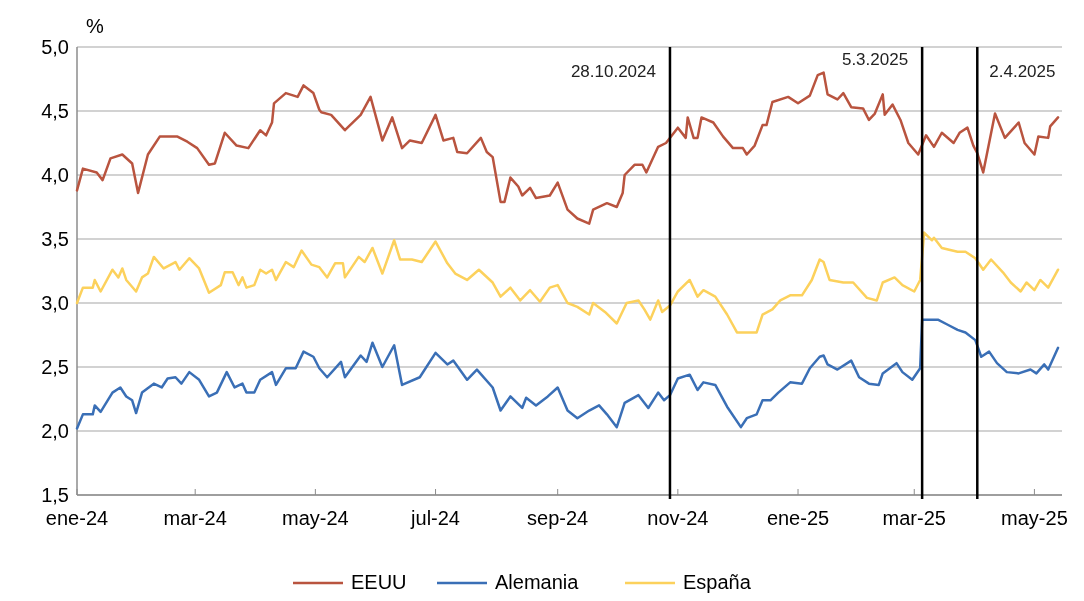 Image resolution: width=1084 pixels, height=601 pixels. I want to click on legend-label: Alemania, so click(537, 582).